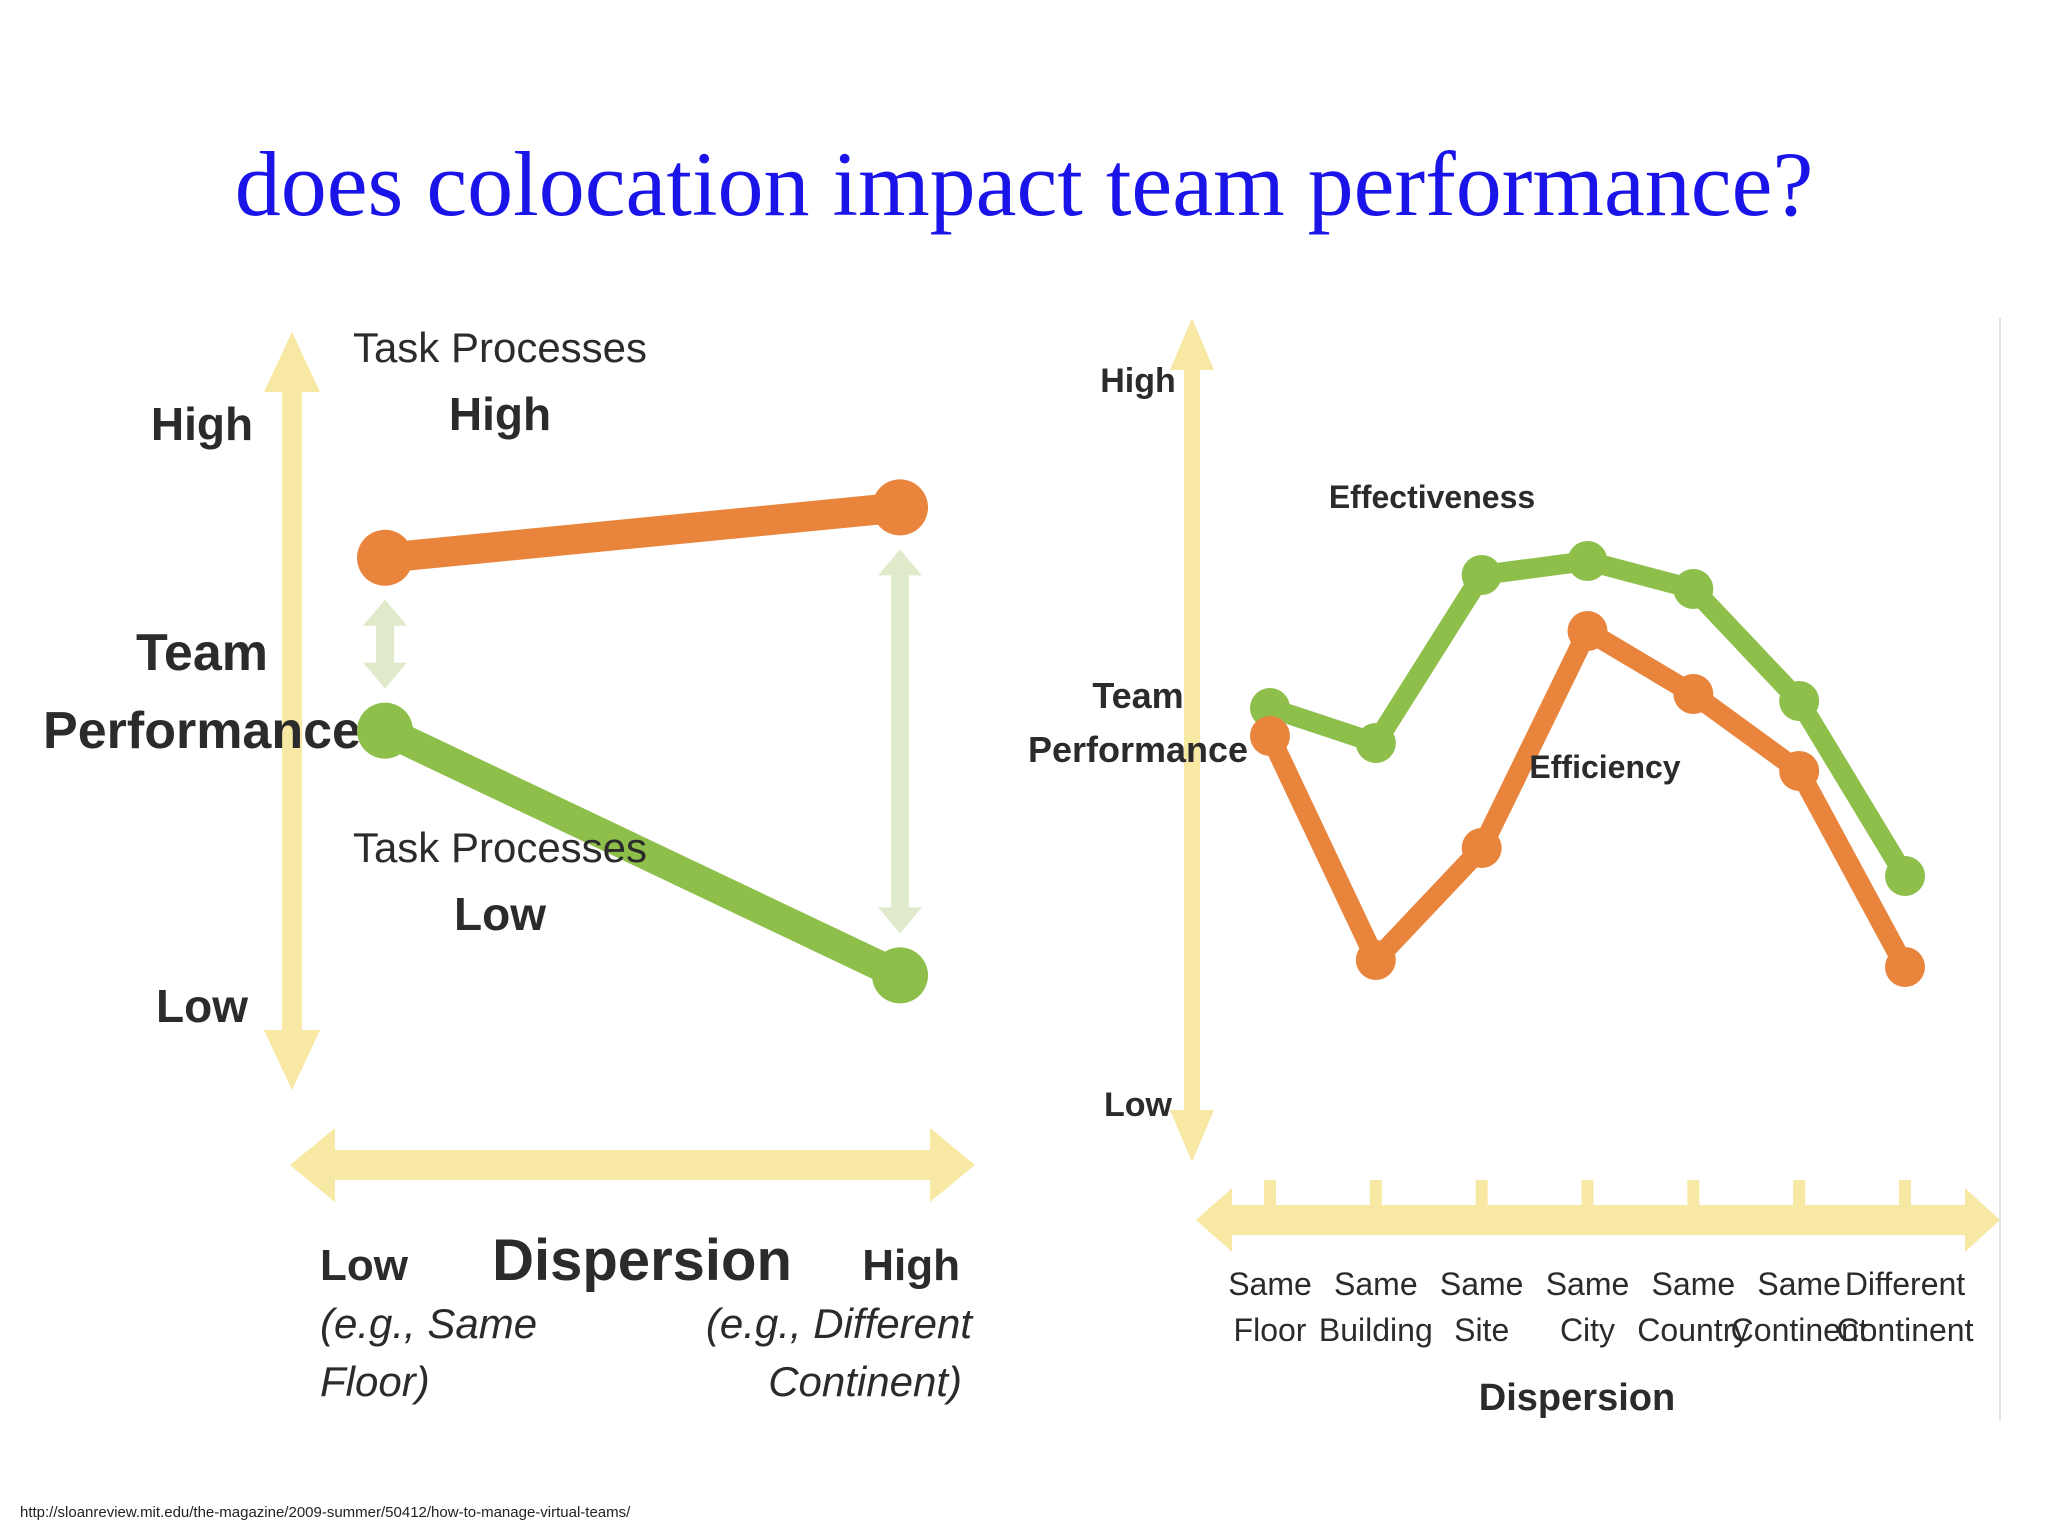 The height and width of the screenshot is (1536, 2048). What do you see at coordinates (900, 975) in the screenshot?
I see `point-task-processes-low-high` at bounding box center [900, 975].